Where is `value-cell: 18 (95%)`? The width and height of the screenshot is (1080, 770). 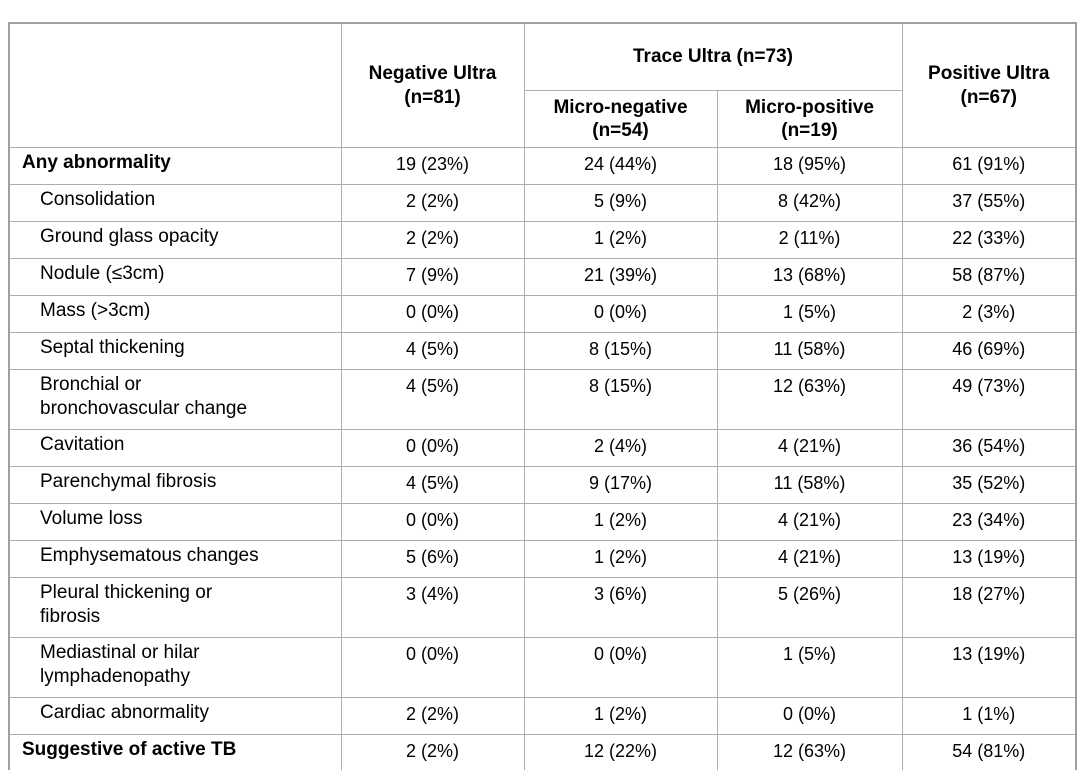 value-cell: 18 (95%) is located at coordinates (809, 166).